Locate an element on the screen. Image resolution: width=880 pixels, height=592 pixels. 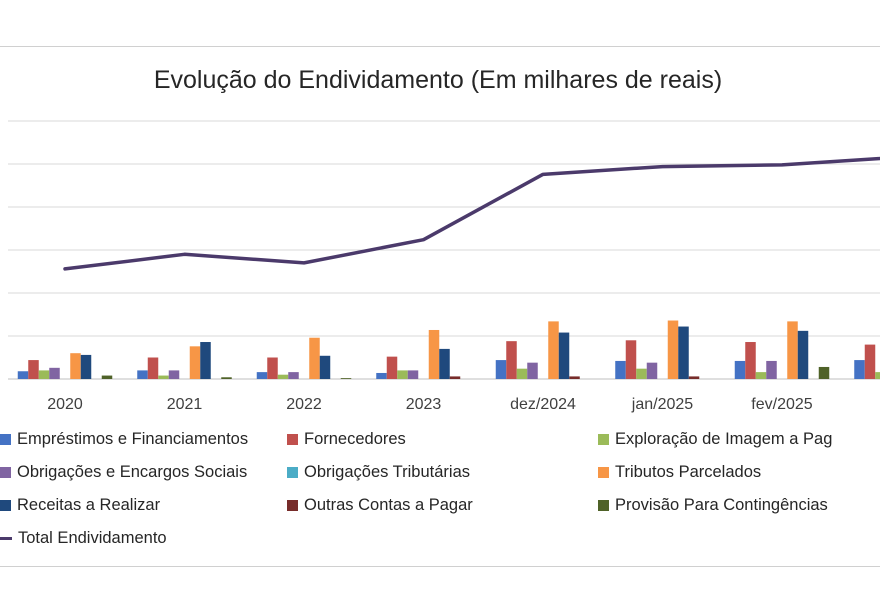
legend-label: Exploração de Imagem a Pag is located at coordinates (724, 438).